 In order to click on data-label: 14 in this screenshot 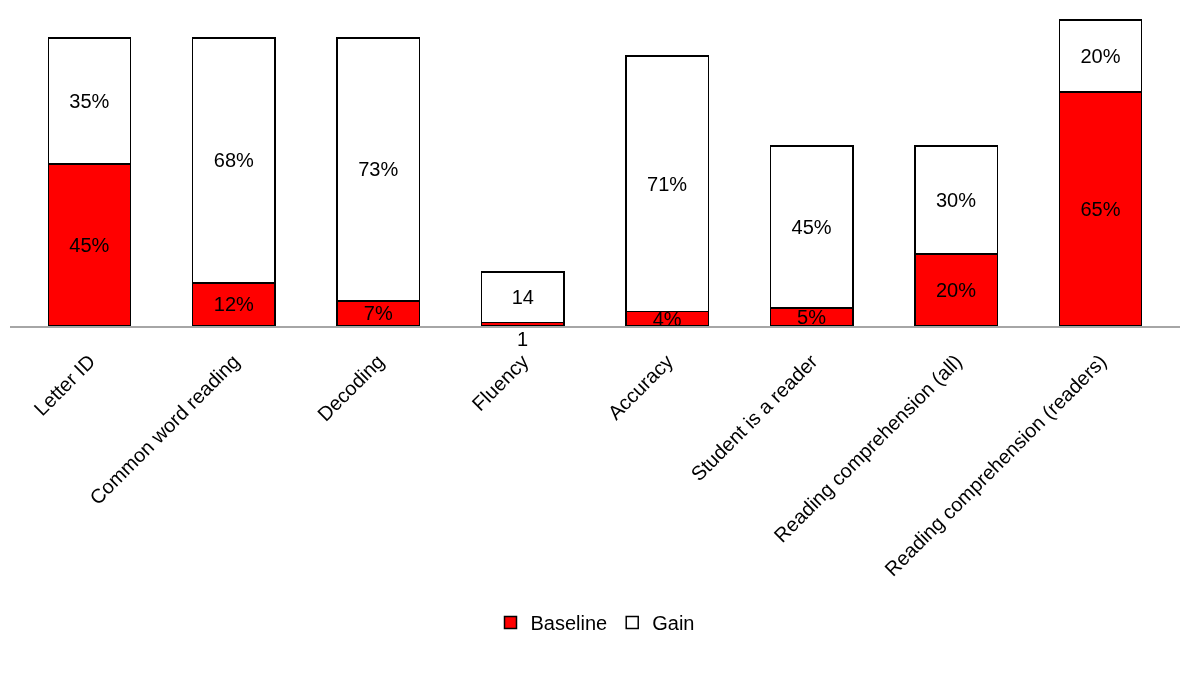, I will do `click(522, 297)`.